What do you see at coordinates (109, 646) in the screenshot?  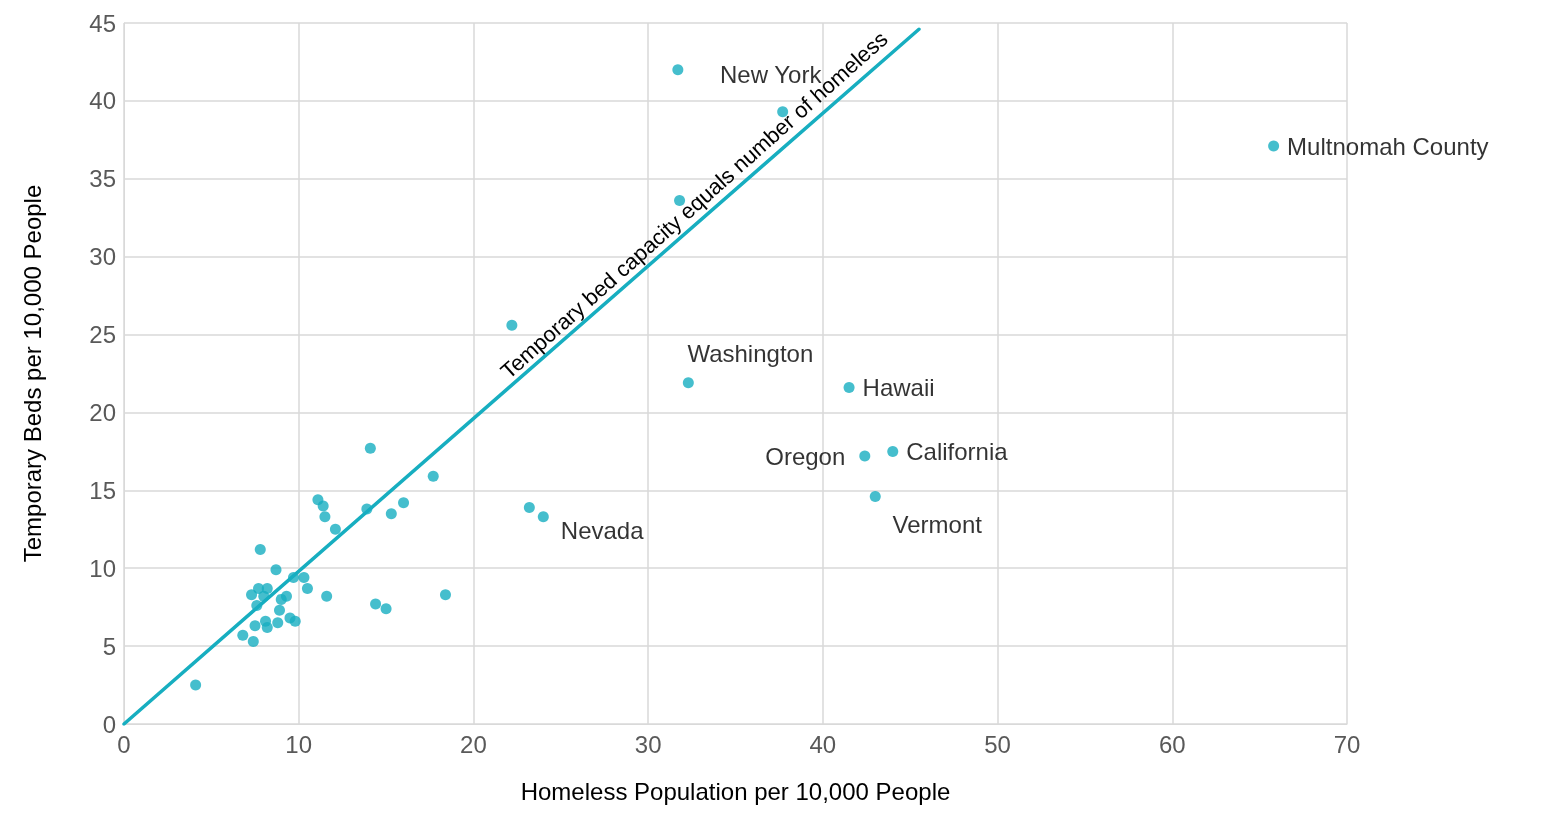 I see `y-tick-label: 5` at bounding box center [109, 646].